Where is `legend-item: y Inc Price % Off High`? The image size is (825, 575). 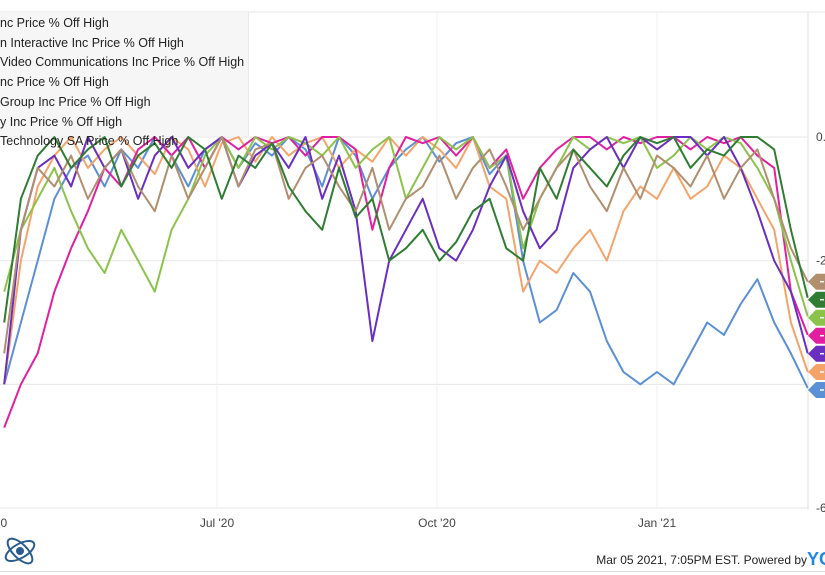 legend-item: y Inc Price % Off High is located at coordinates (61, 121).